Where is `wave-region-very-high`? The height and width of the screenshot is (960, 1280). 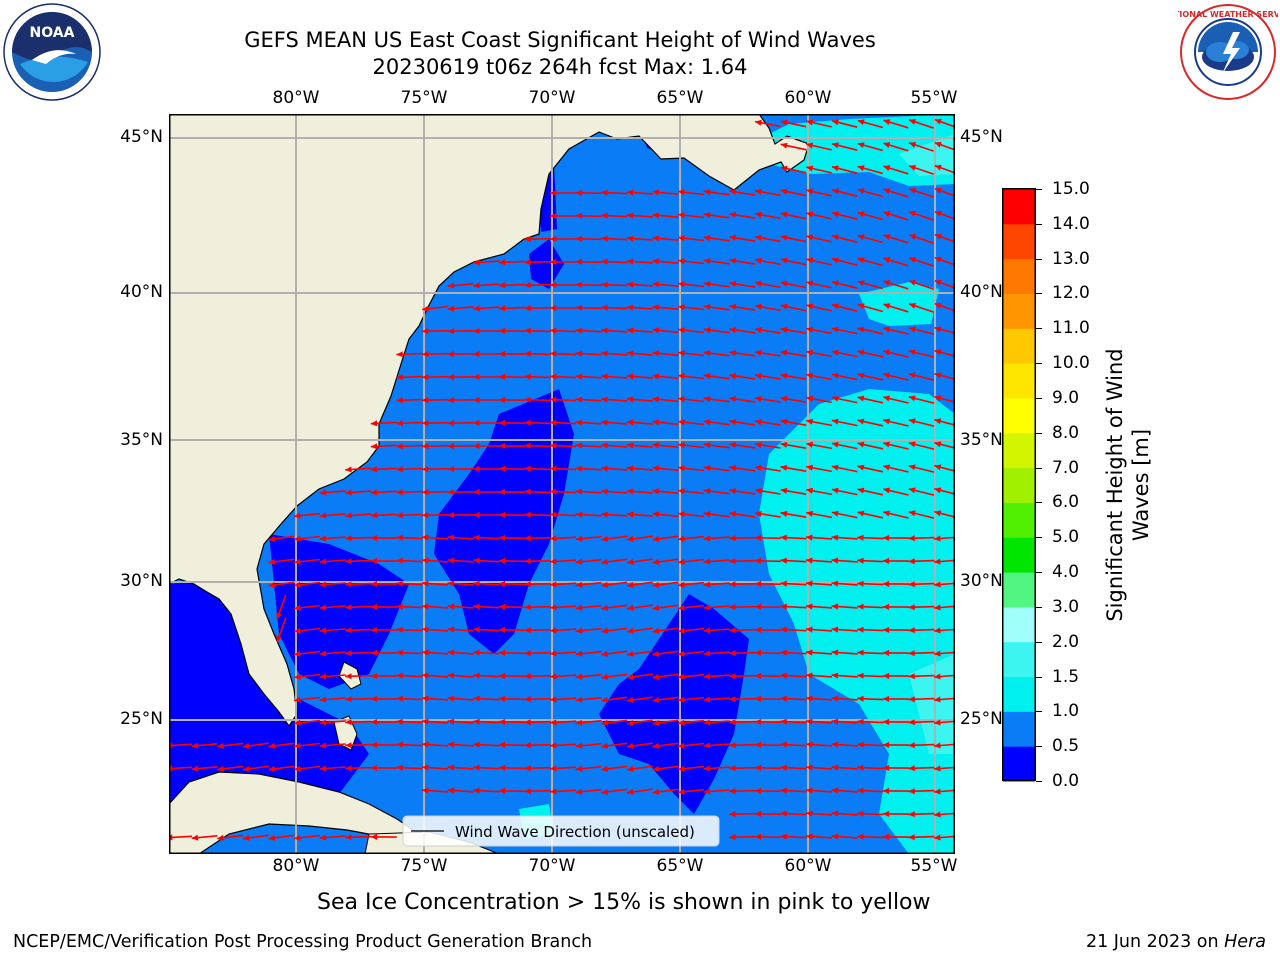
wave-region-very-high is located at coordinates (932, 704).